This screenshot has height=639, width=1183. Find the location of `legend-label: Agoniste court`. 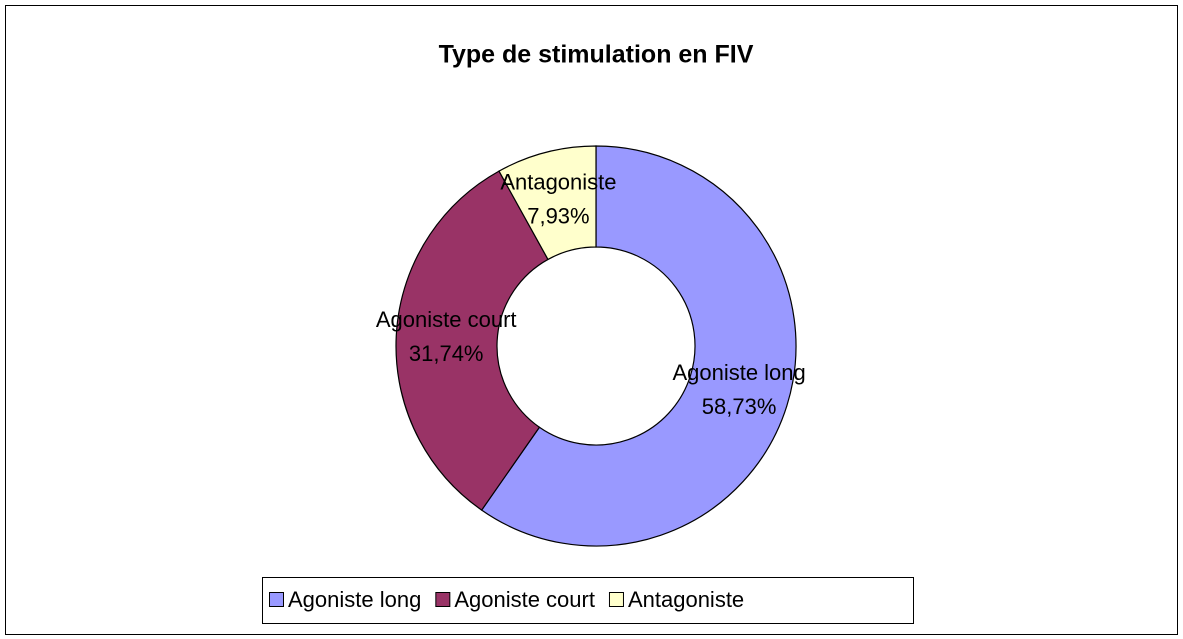

legend-label: Agoniste court is located at coordinates (524, 599).